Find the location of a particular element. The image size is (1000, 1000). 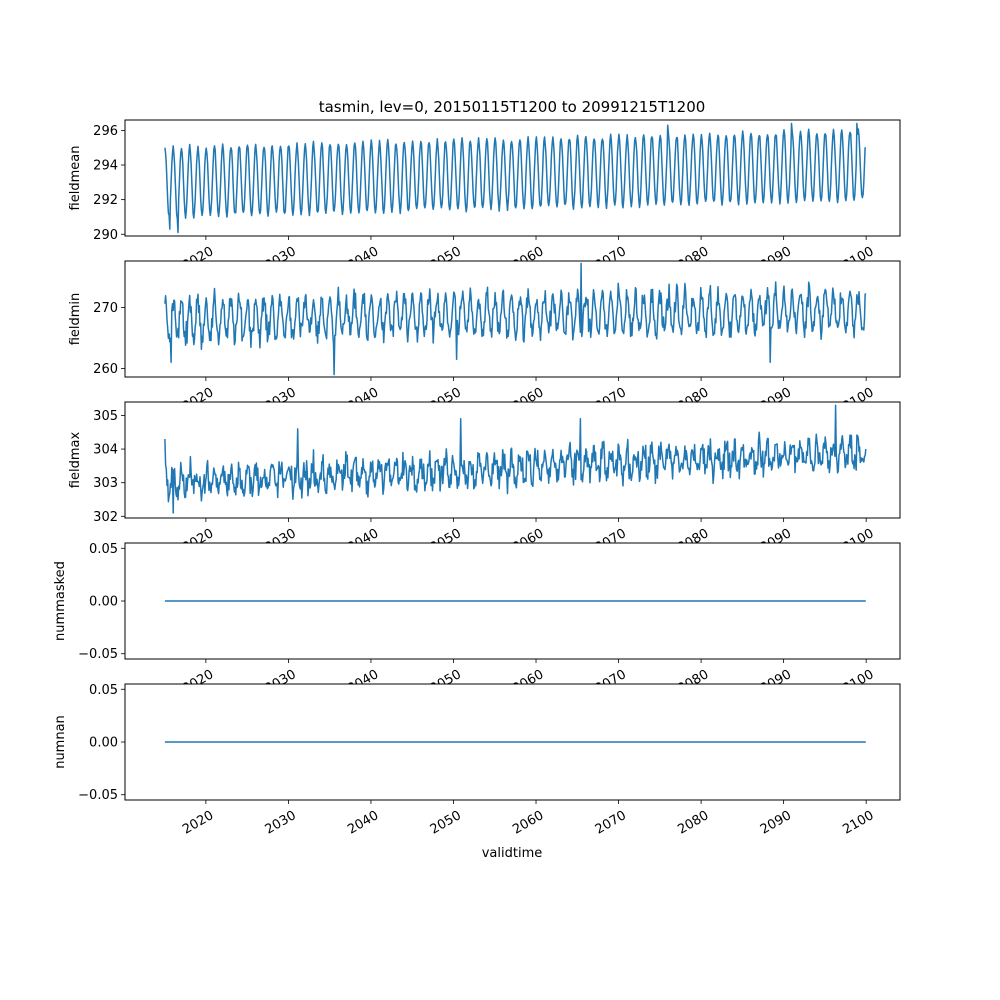

x-tick-label-numnan: 2080 is located at coordinates (693, 823).